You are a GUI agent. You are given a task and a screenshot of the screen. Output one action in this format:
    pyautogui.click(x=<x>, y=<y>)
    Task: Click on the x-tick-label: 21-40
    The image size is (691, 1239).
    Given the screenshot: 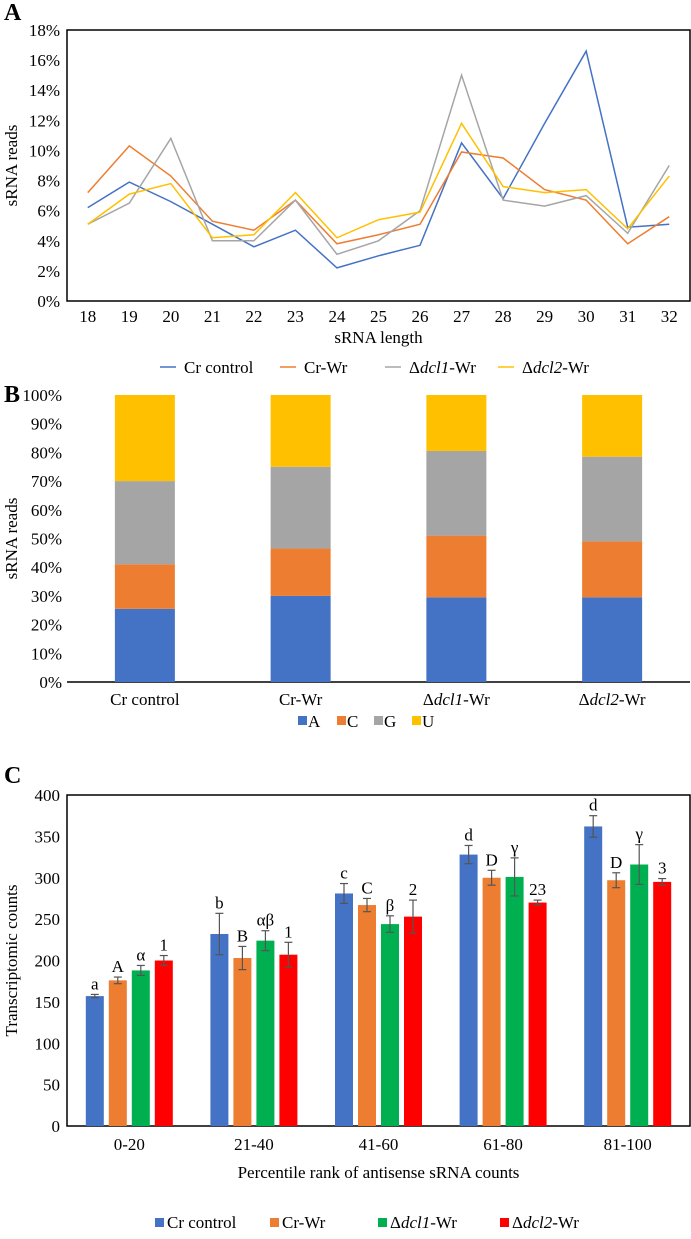 What is the action you would take?
    pyautogui.click(x=254, y=1144)
    